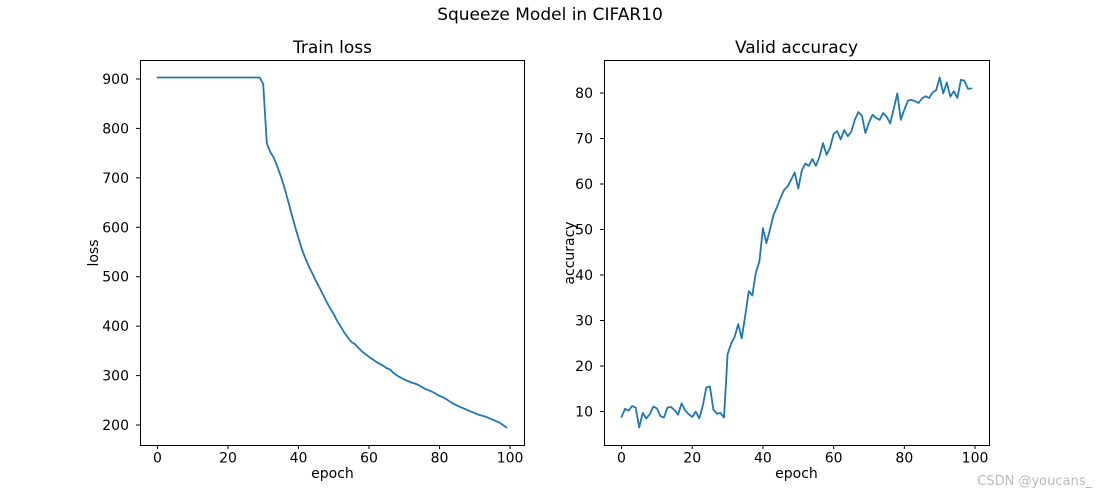 This screenshot has height=500, width=1100. Describe the element at coordinates (584, 94) in the screenshot. I see `y-tick-label: 80` at that location.